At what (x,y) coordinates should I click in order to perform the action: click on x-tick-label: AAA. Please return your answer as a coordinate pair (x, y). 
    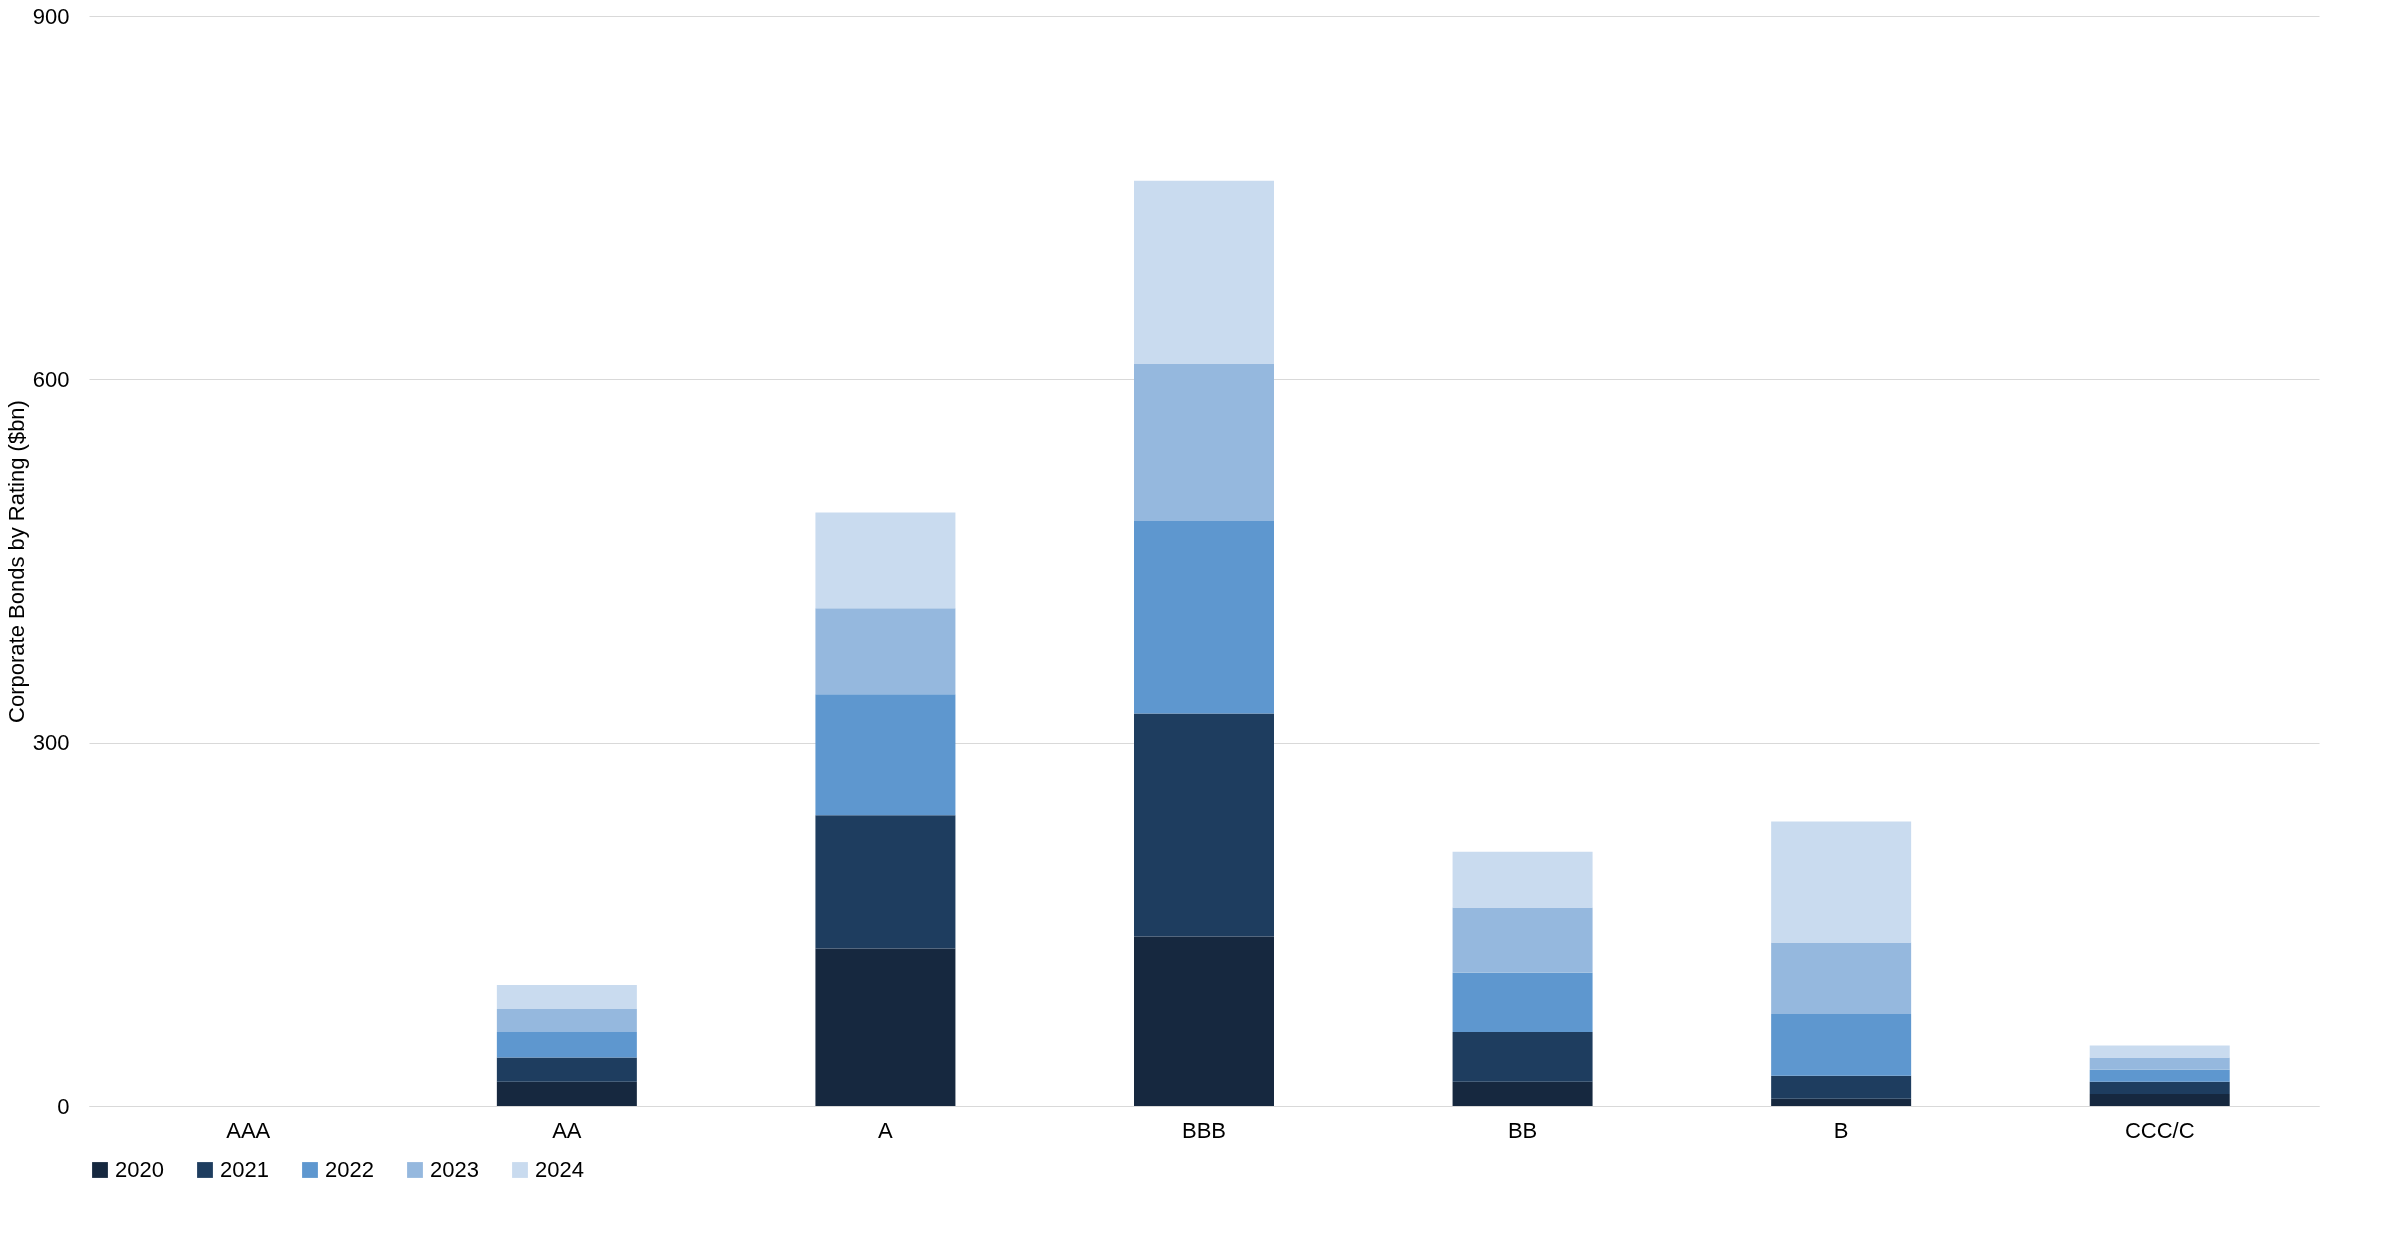
    Looking at the image, I should click on (248, 1130).